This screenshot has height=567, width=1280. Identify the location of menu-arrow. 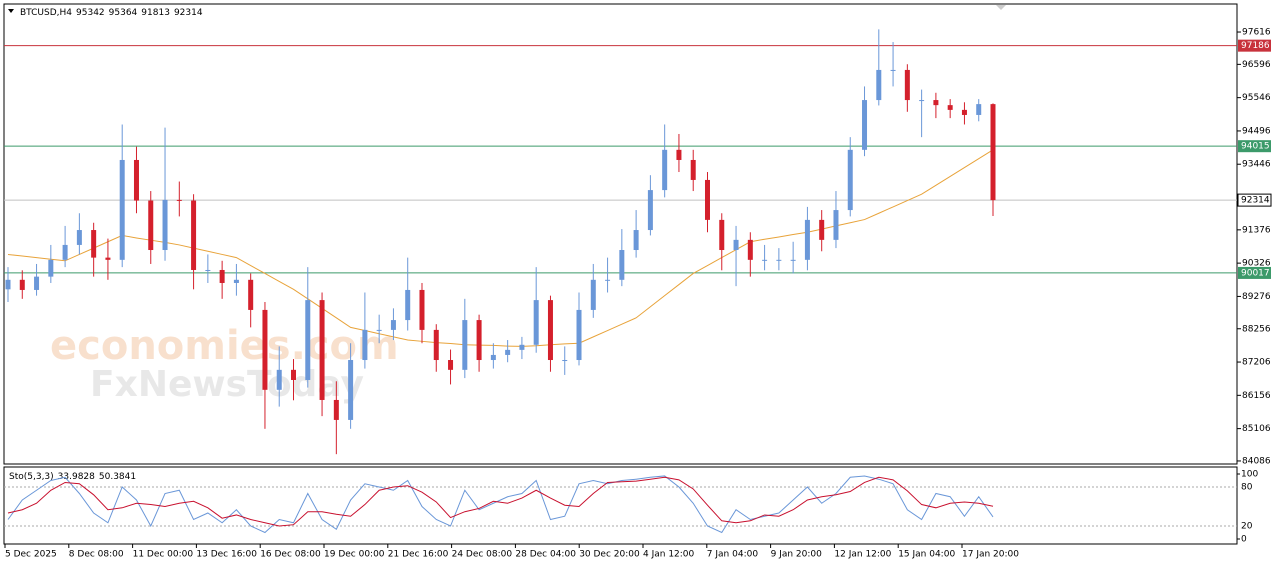
(11, 11).